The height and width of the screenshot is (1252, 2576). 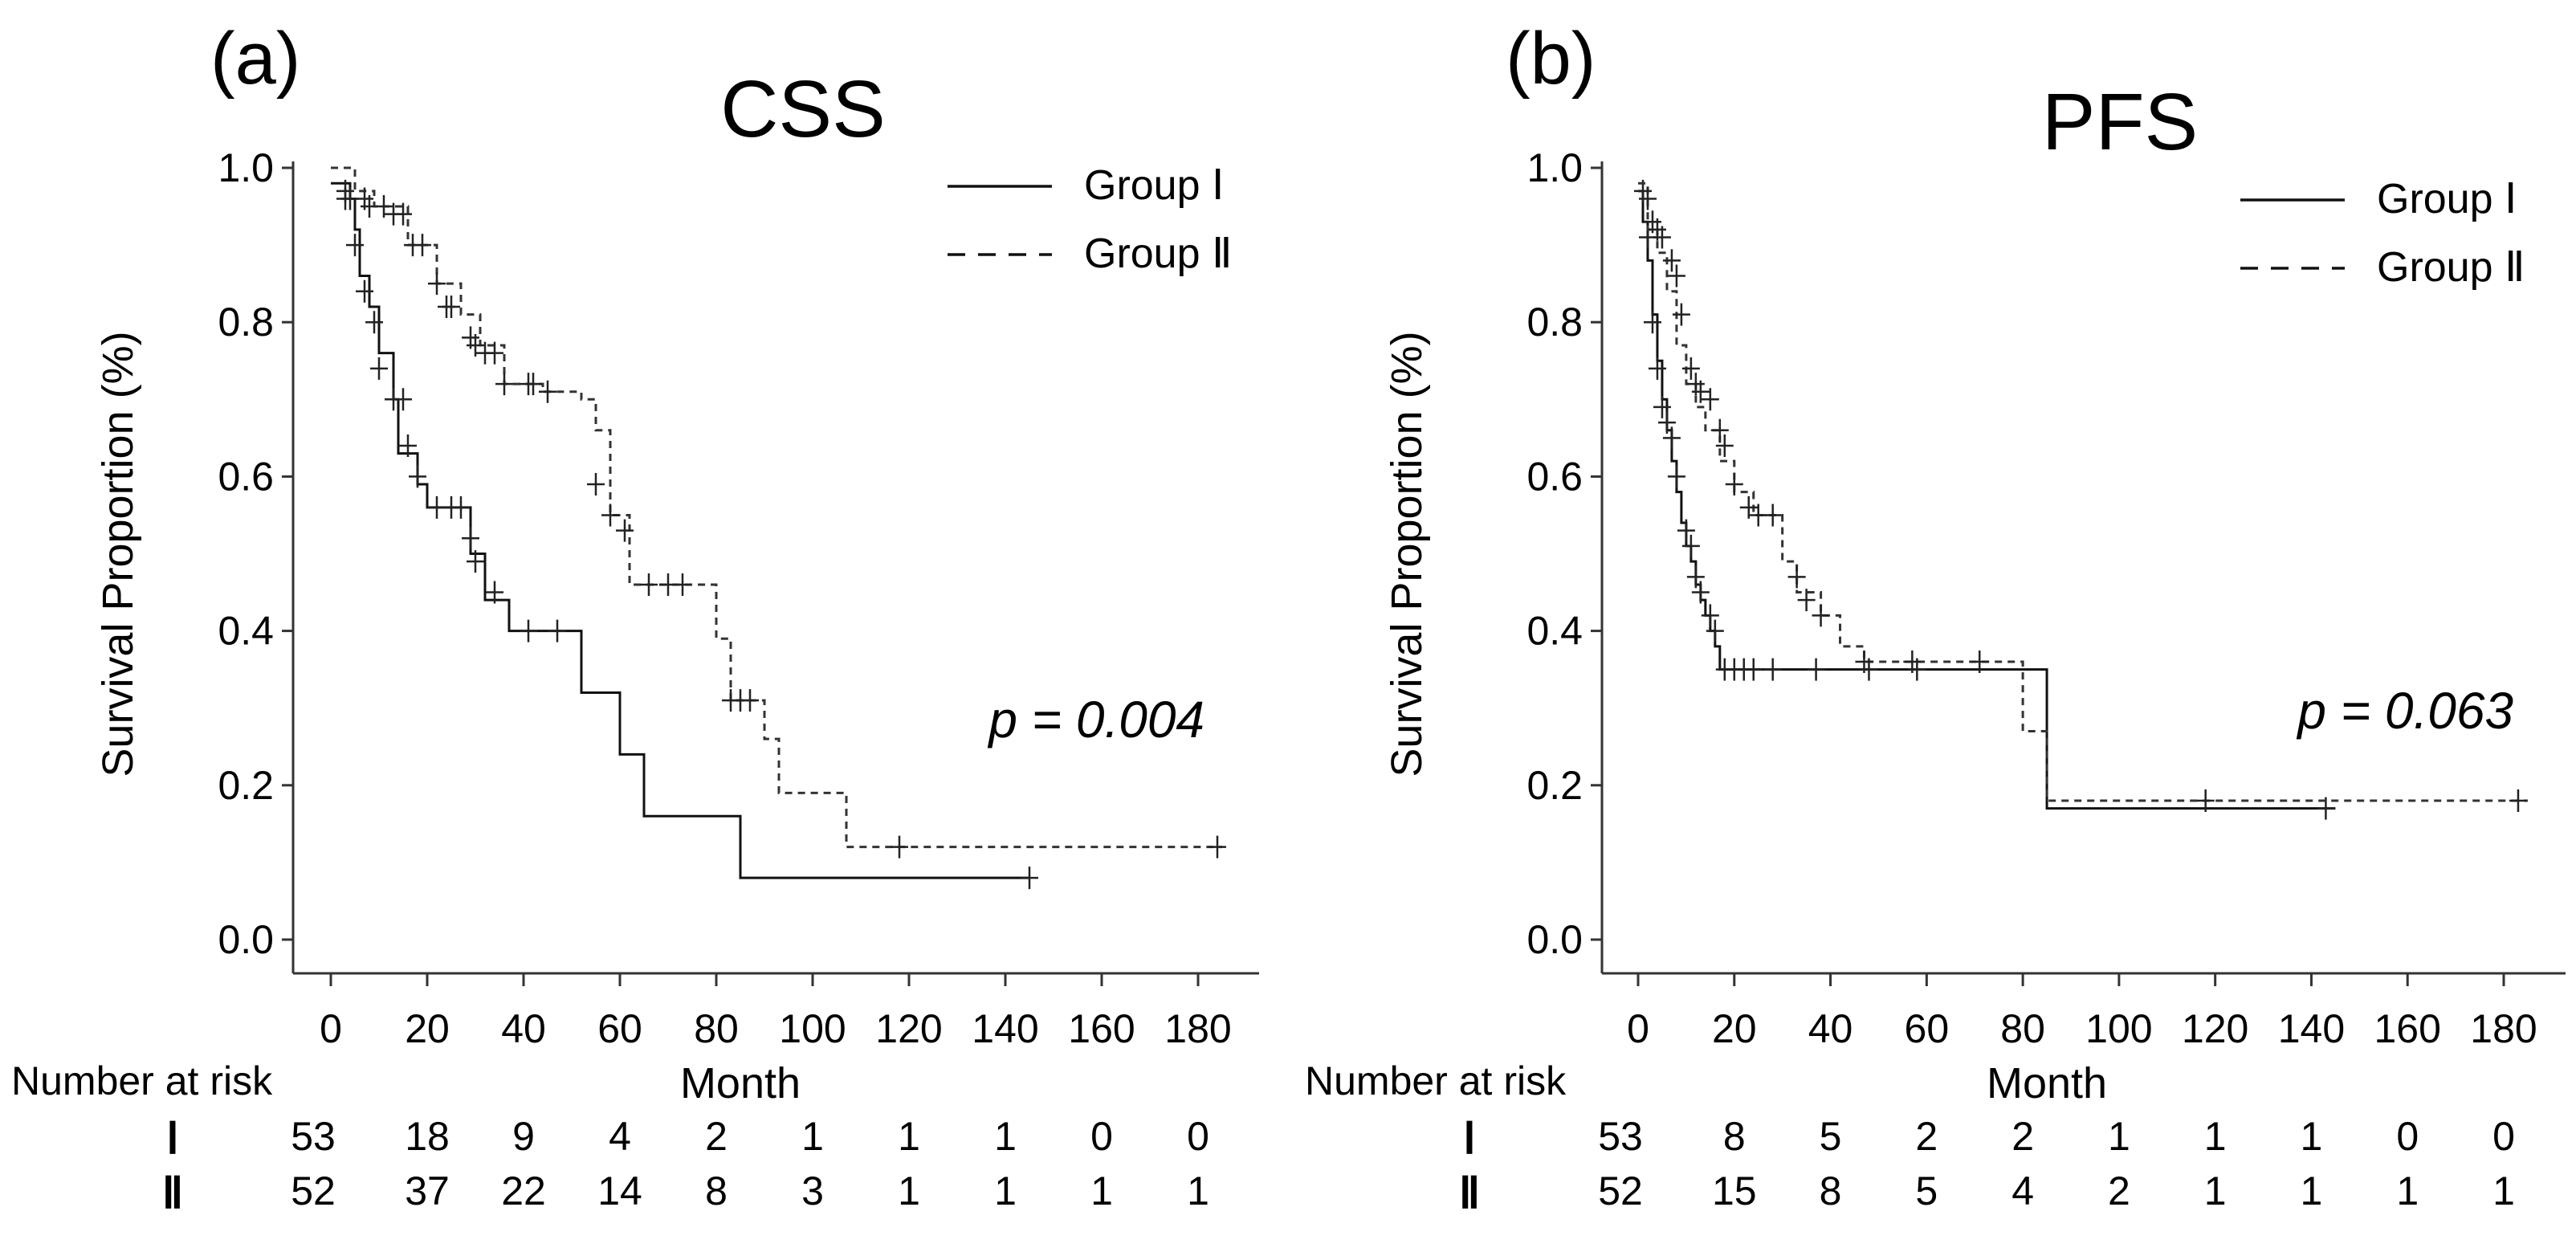 What do you see at coordinates (1831, 1137) in the screenshot?
I see `risk-count: 5` at bounding box center [1831, 1137].